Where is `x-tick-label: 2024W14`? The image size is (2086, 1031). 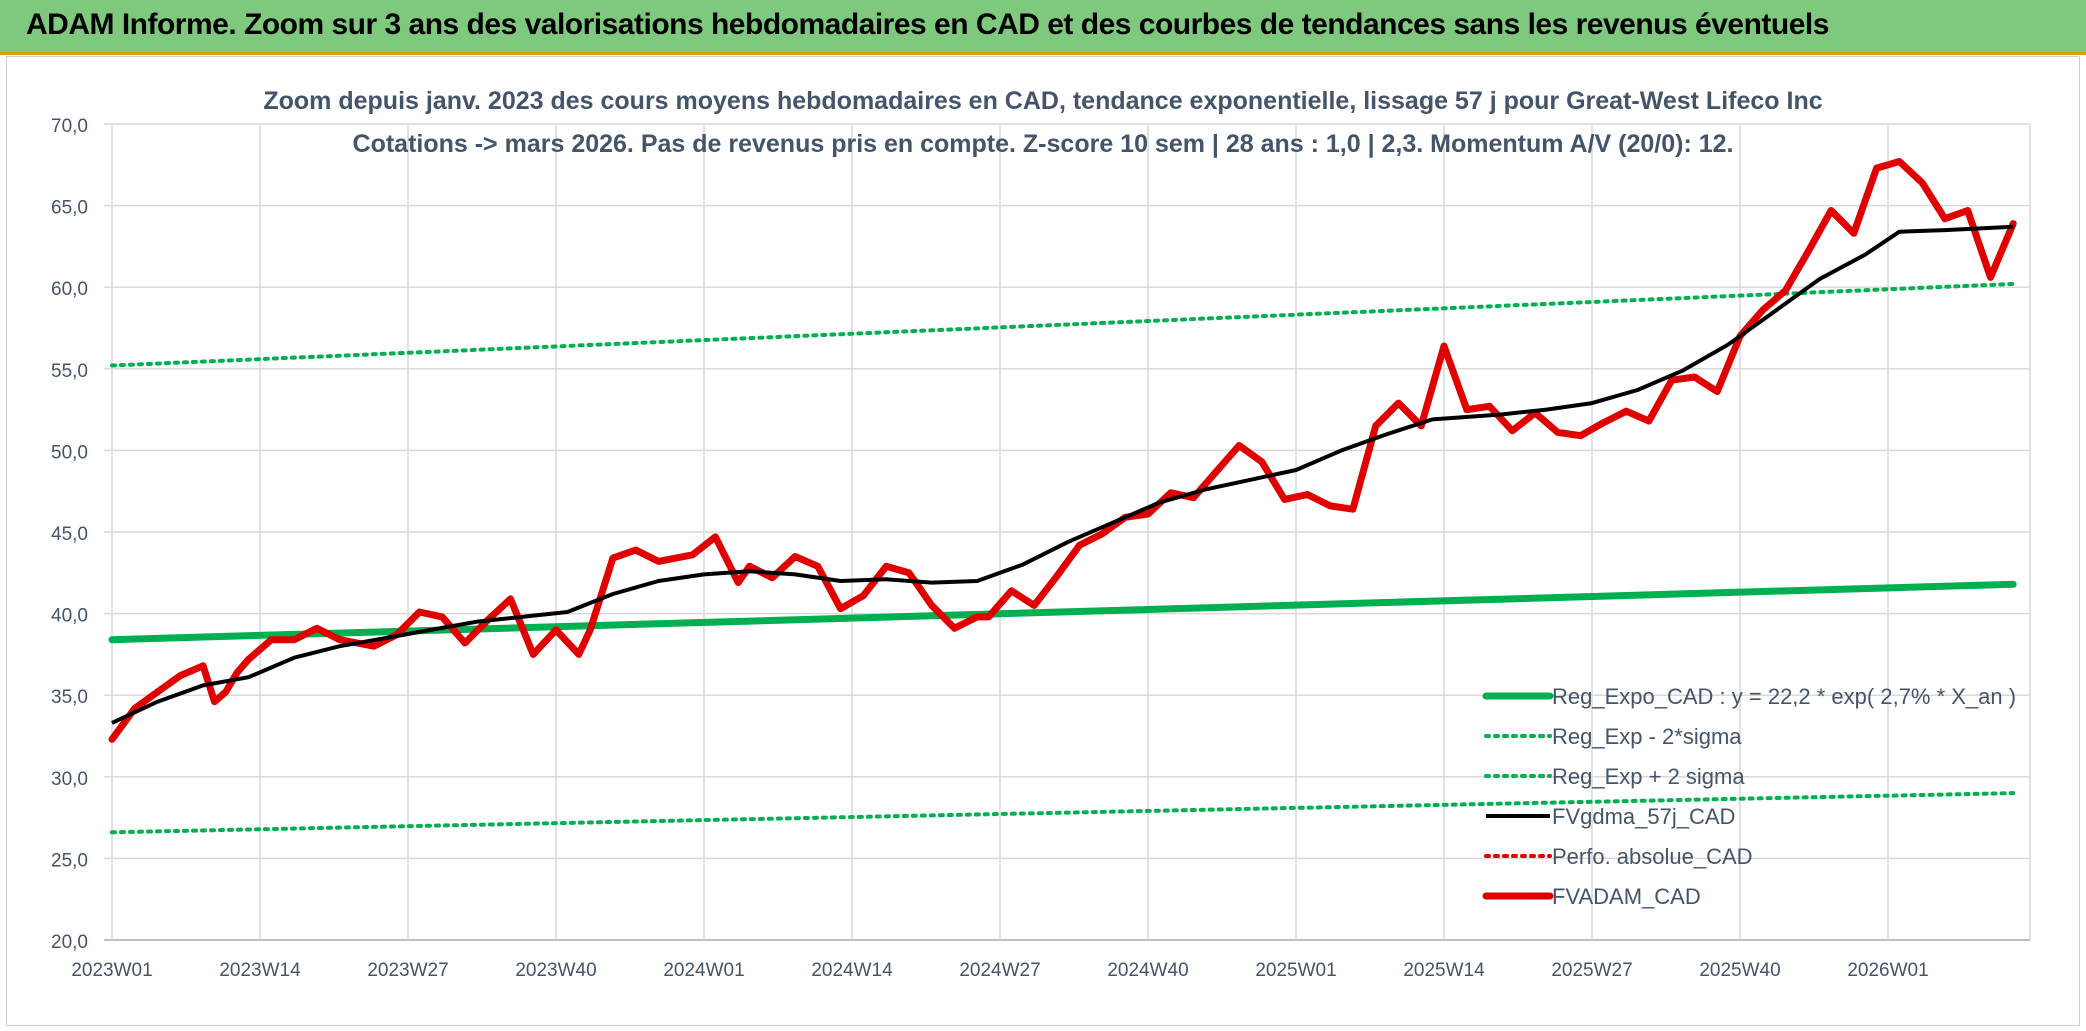 x-tick-label: 2024W14 is located at coordinates (852, 970).